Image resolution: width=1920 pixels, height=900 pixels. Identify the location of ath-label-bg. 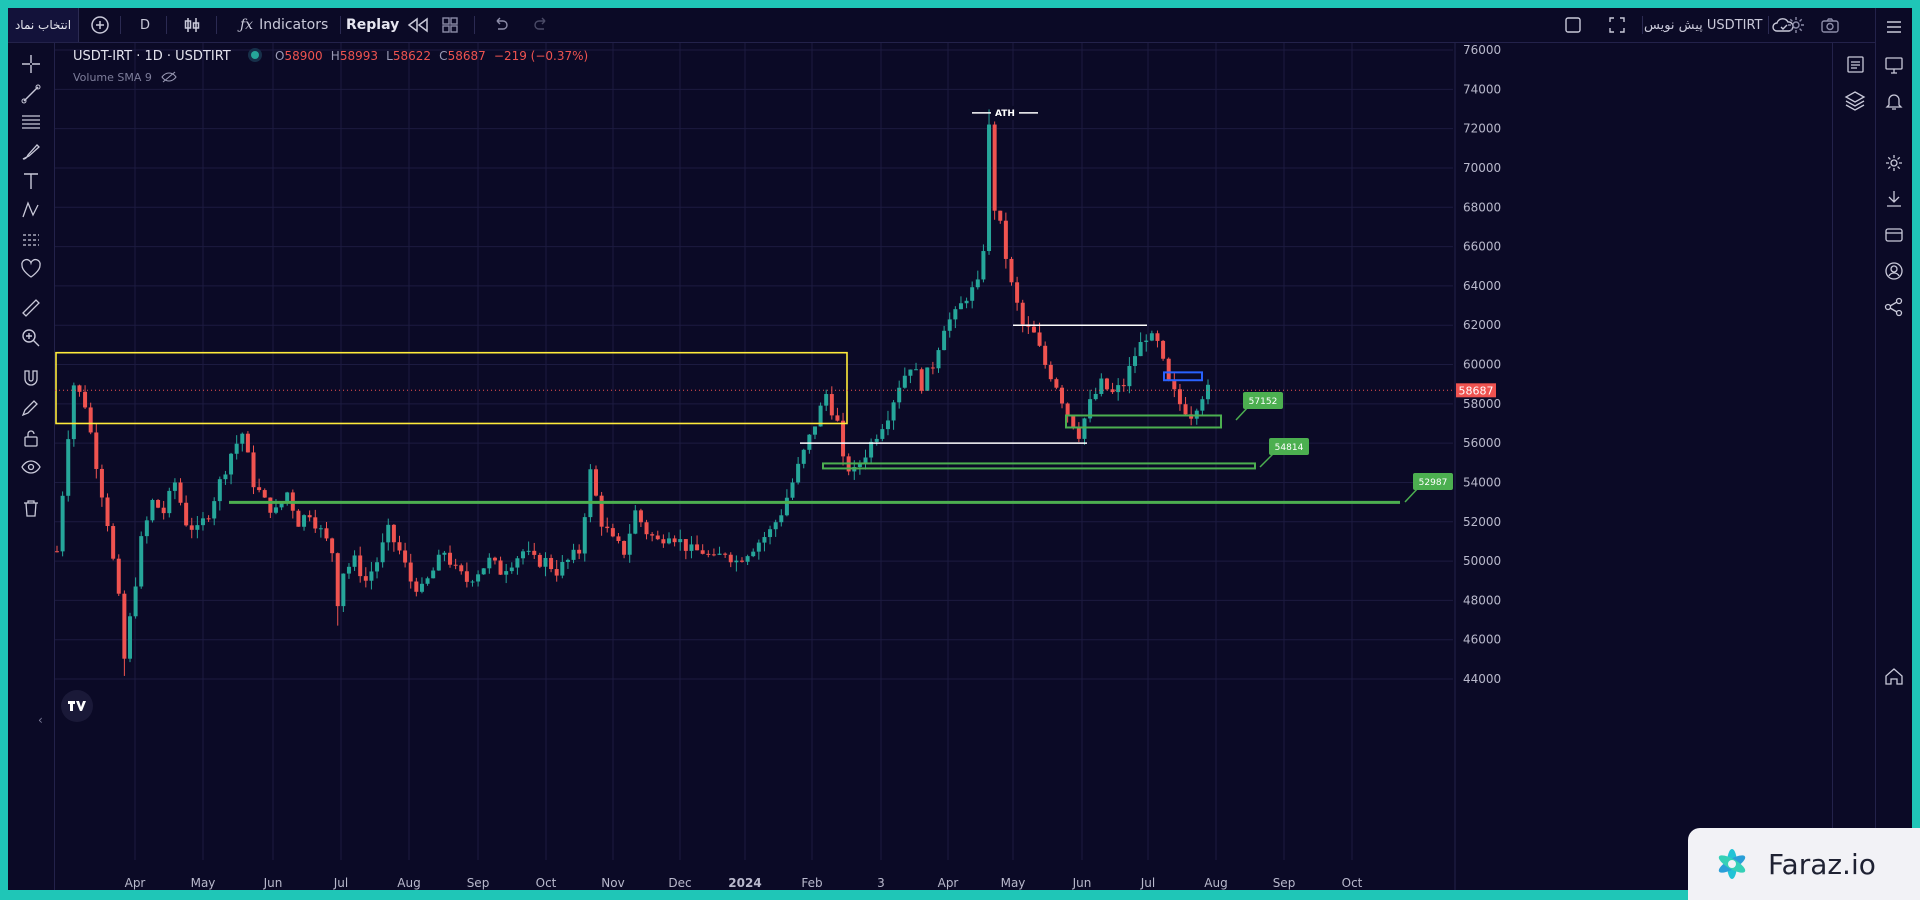
(1005, 112).